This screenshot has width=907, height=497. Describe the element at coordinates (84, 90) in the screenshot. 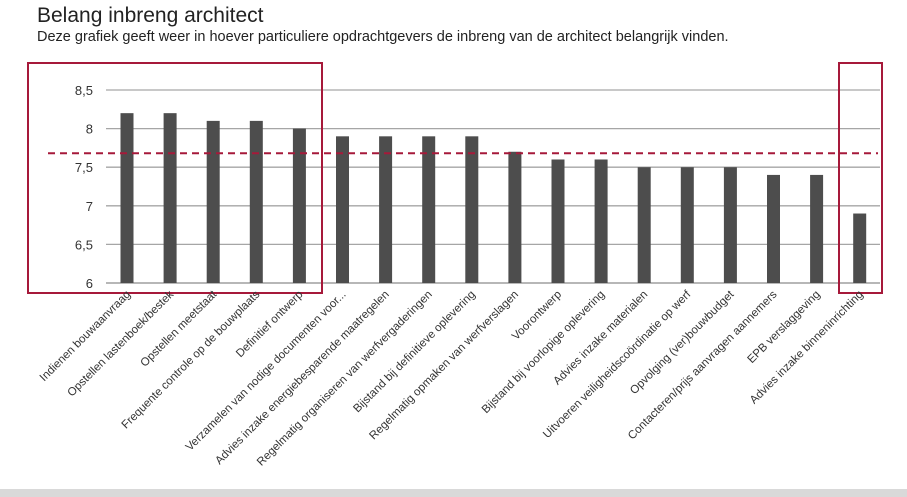

I see `y-tick-label: 8,5` at that location.